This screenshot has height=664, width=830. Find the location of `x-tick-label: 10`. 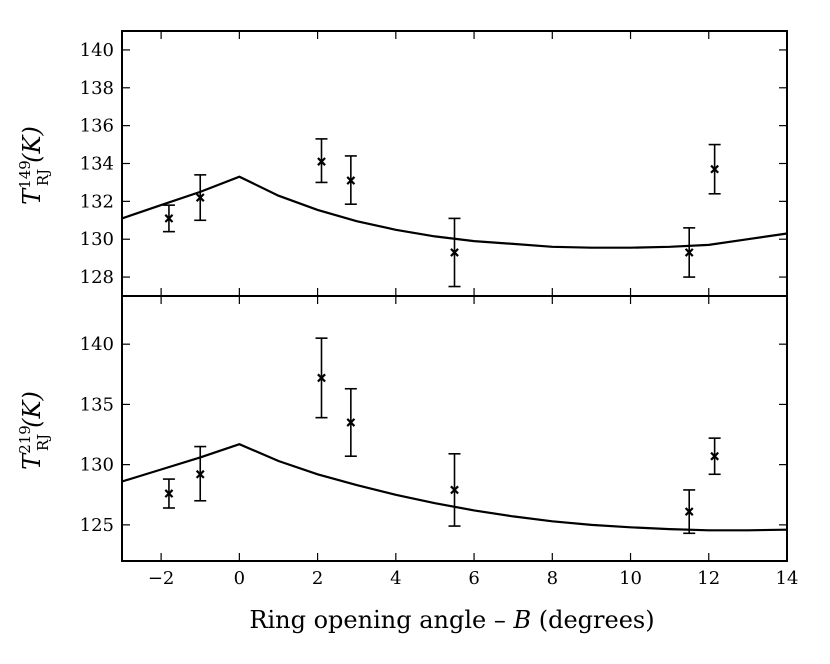

x-tick-label: 10 is located at coordinates (630, 578).